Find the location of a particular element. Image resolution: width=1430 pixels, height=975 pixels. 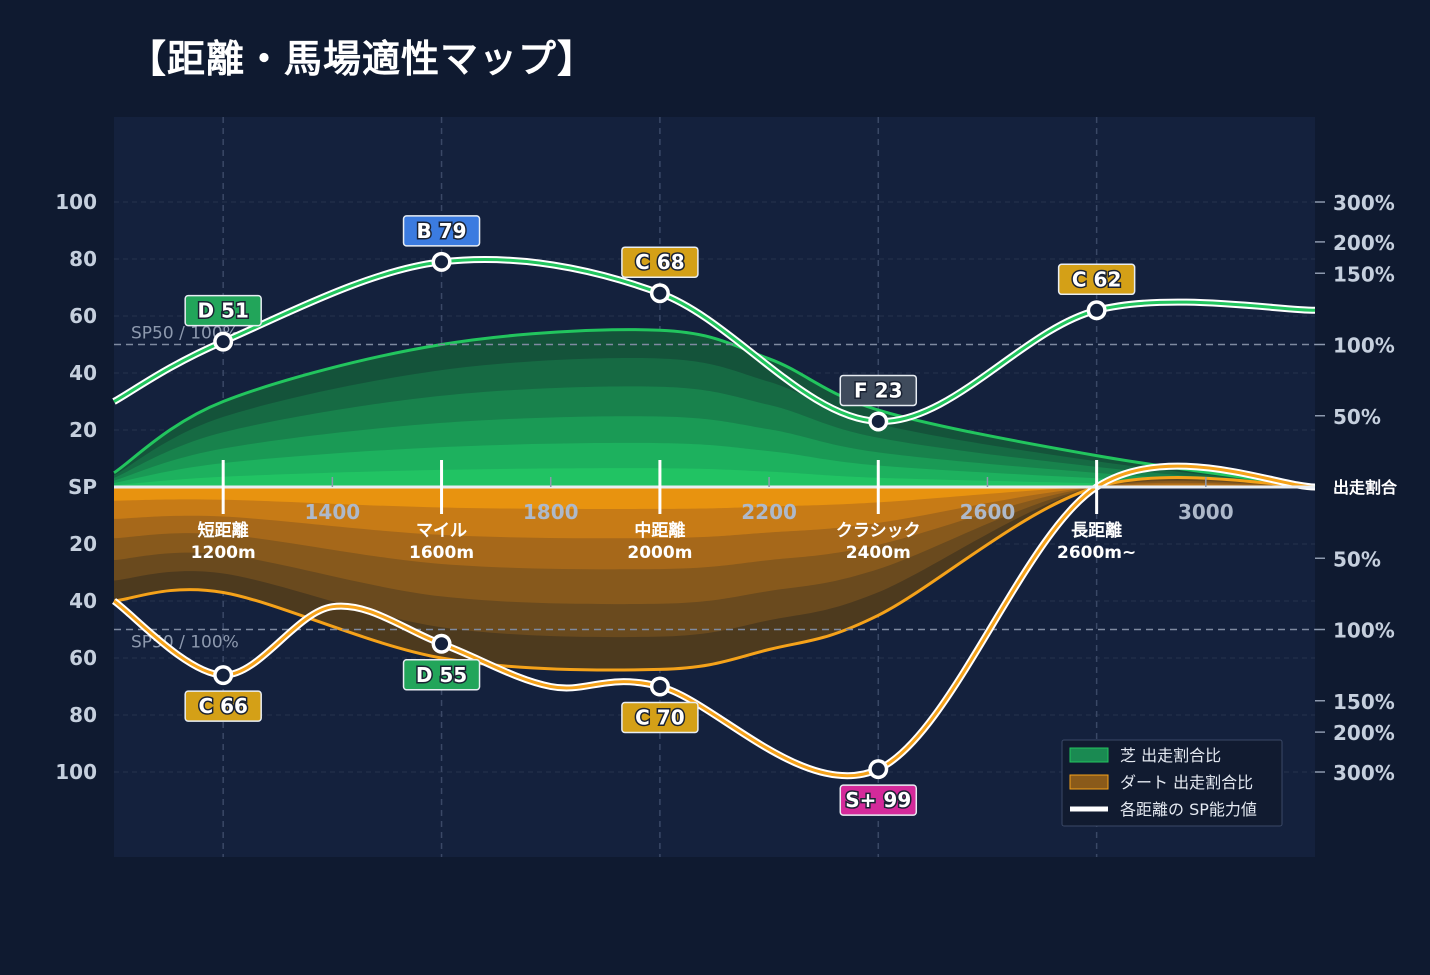

turf-grade-badge: C 68 is located at coordinates (659, 262).